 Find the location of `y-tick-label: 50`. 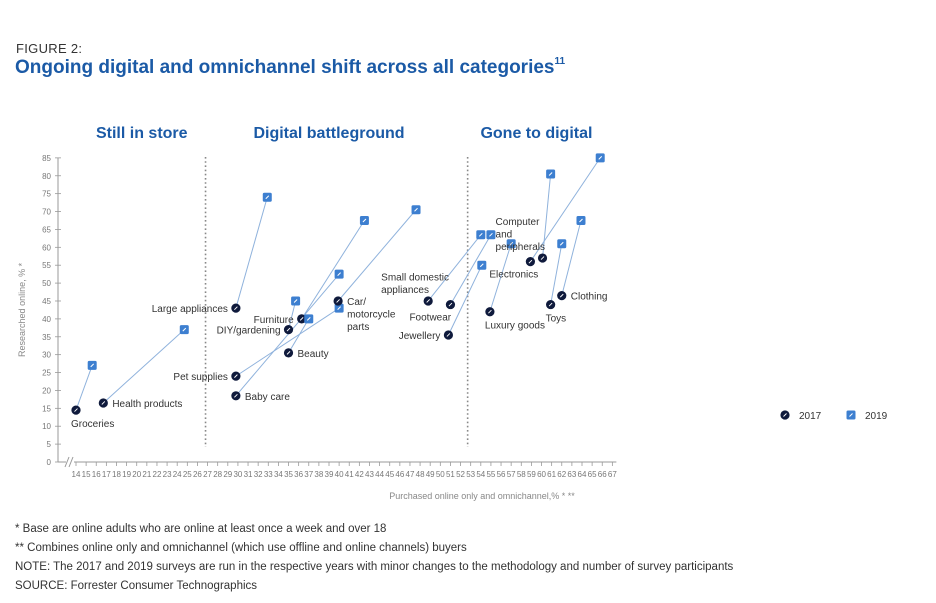

y-tick-label: 50 is located at coordinates (46, 283).